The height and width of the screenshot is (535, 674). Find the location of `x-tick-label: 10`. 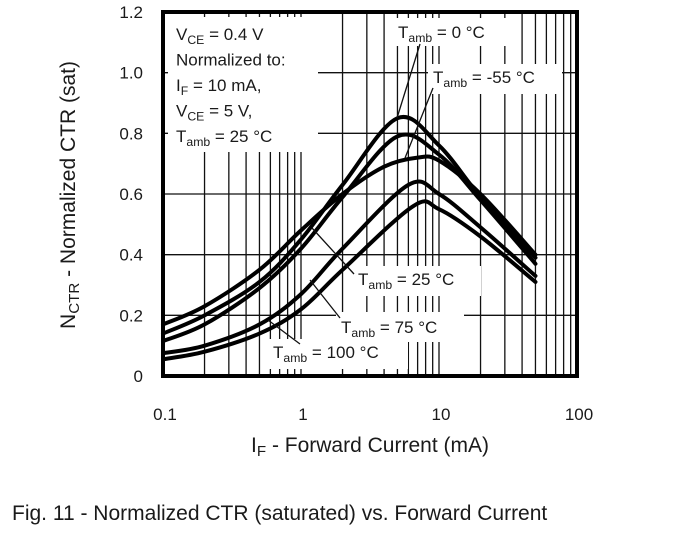

x-tick-label: 10 is located at coordinates (441, 414).